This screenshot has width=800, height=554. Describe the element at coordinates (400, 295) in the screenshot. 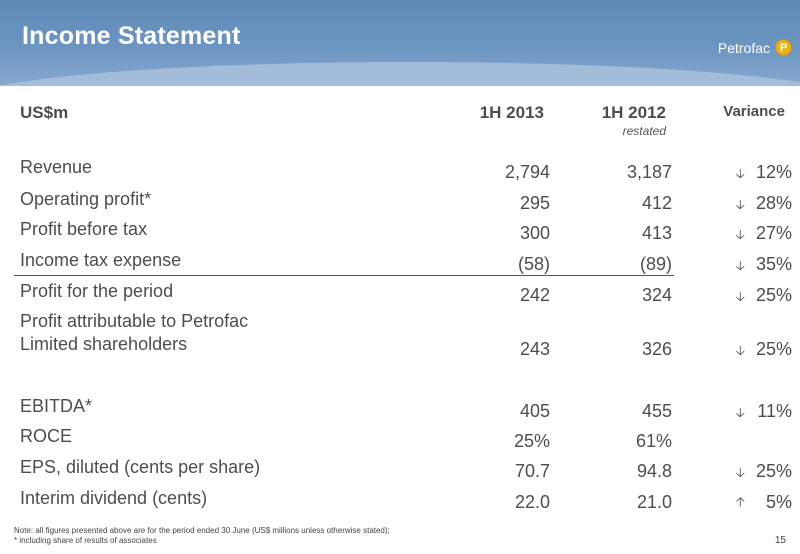

I see `table-row: Profit for the period 242 324 🡣 25%` at that location.